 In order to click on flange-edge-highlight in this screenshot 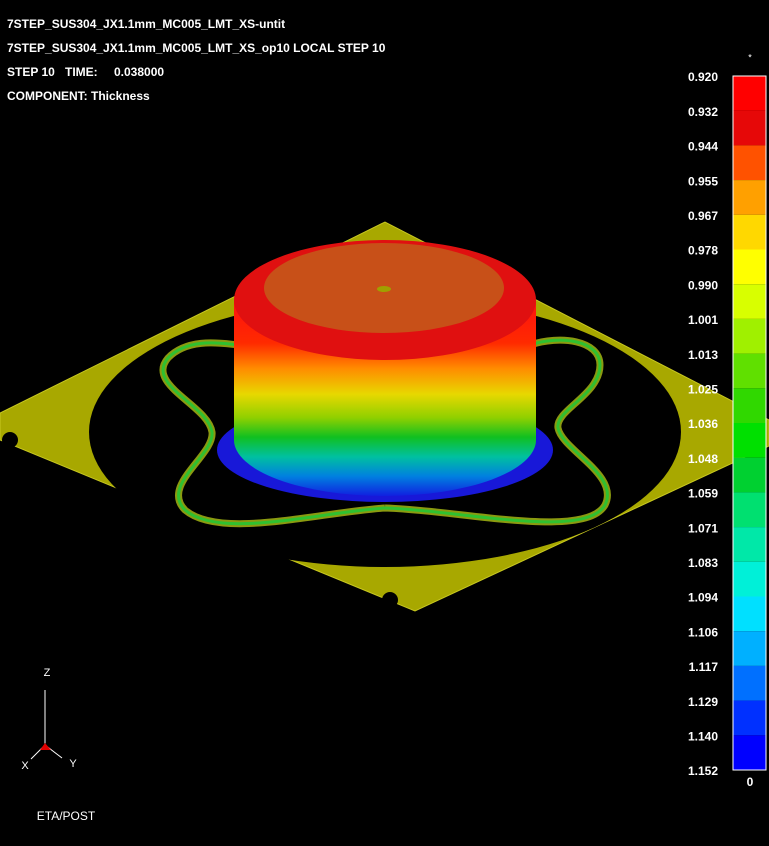, I will do `click(385, 432)`.